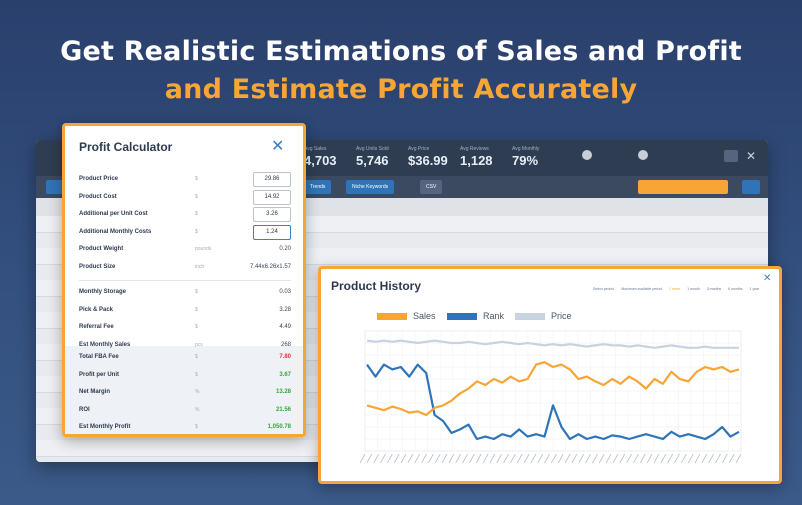  I want to click on stat-value: 4,703, so click(320, 160).